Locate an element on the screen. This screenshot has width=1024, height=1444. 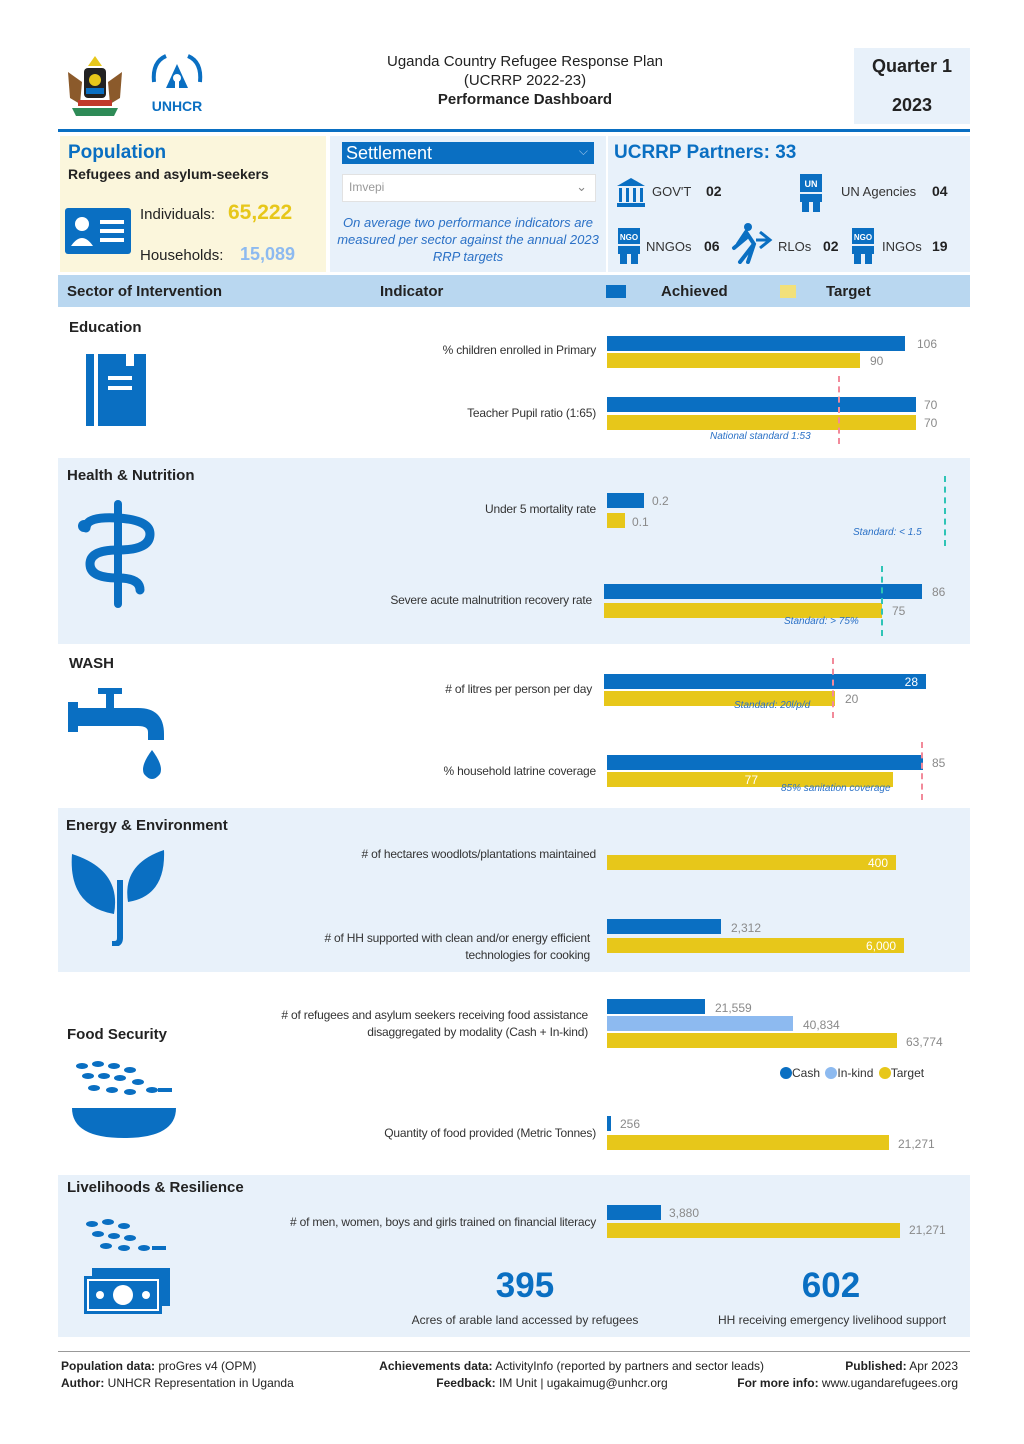
indicator-label: Under 5 mortality rate is located at coordinates (540, 509).